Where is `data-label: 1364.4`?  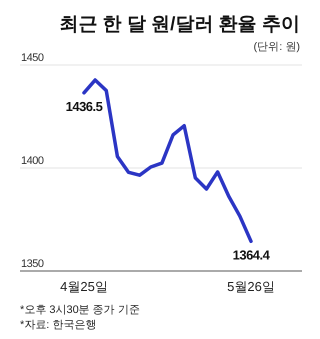 data-label: 1364.4 is located at coordinates (251, 254).